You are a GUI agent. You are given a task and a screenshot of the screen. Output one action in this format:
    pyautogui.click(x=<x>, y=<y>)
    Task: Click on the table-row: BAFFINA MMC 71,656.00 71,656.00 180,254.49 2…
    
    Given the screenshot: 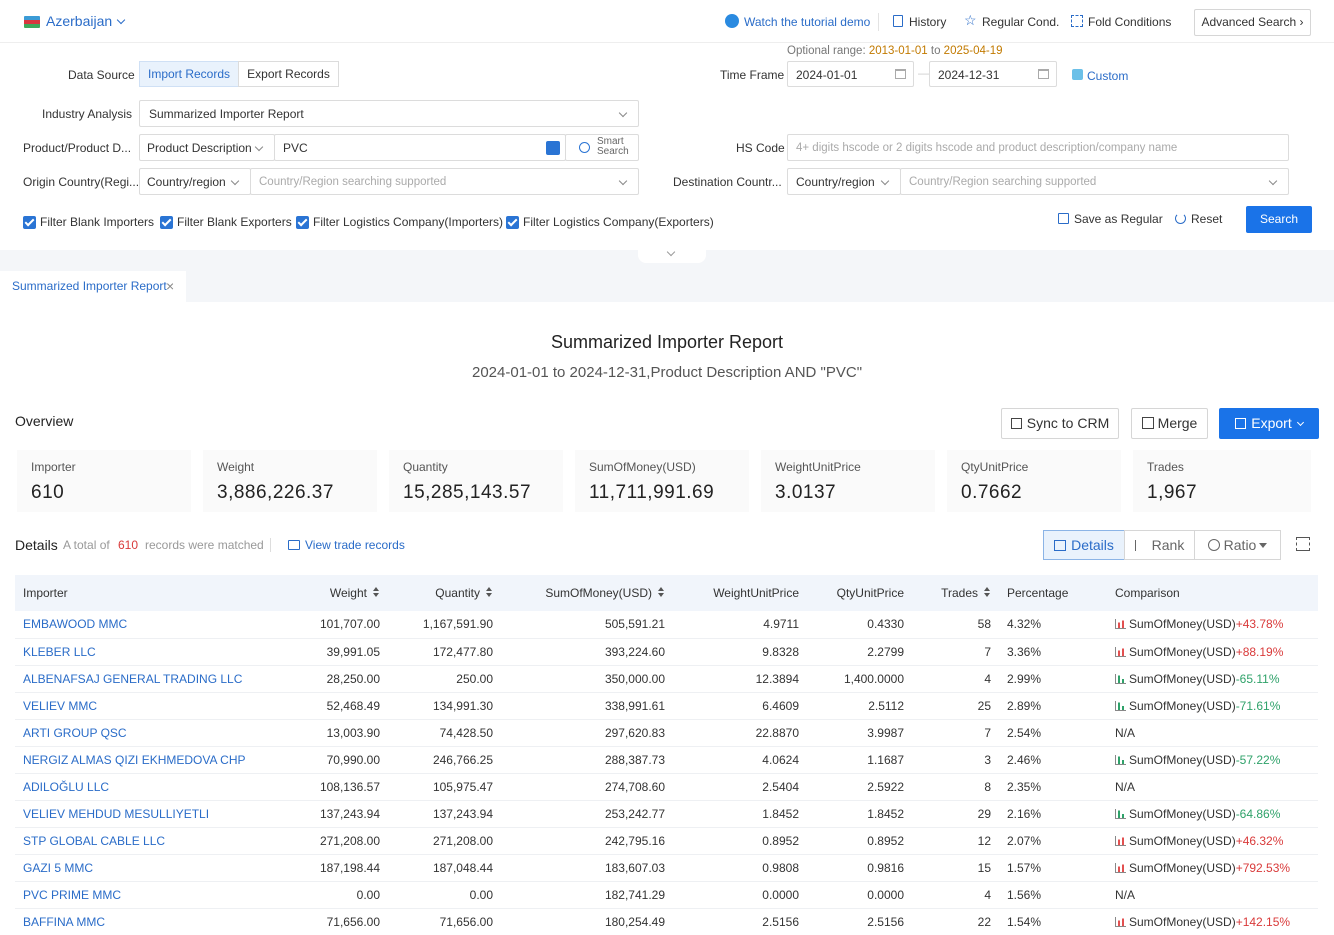 What is the action you would take?
    pyautogui.click(x=666, y=921)
    